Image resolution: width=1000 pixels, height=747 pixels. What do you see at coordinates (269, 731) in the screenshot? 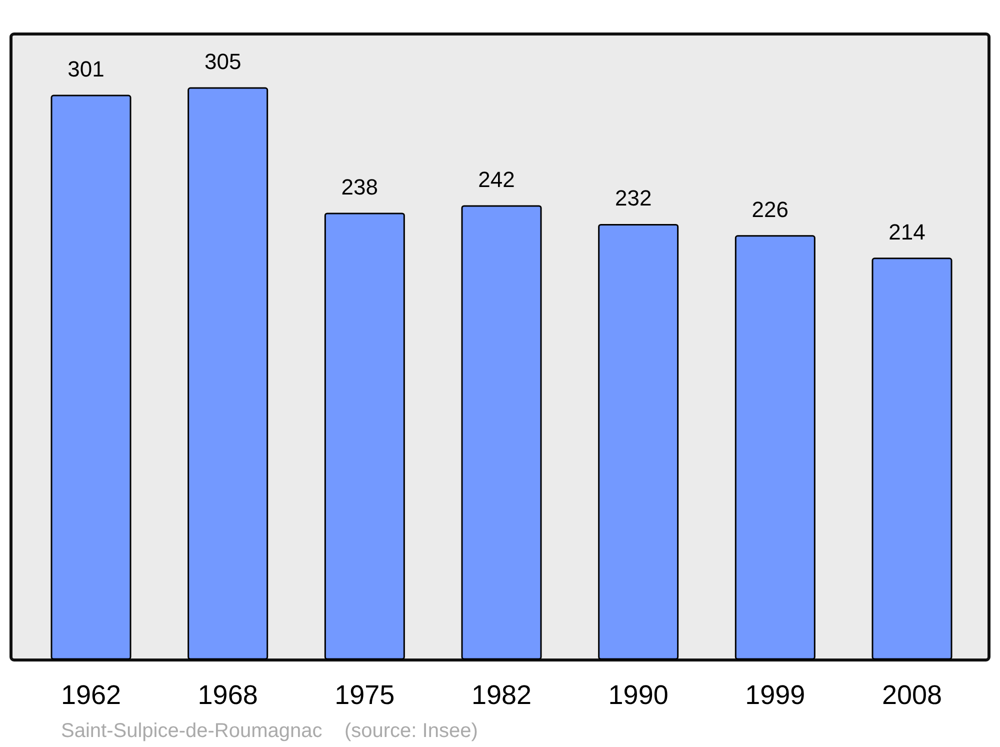
I see `text: Saint-Sulpice-de-Roumagnac (source: Insee)` at bounding box center [269, 731].